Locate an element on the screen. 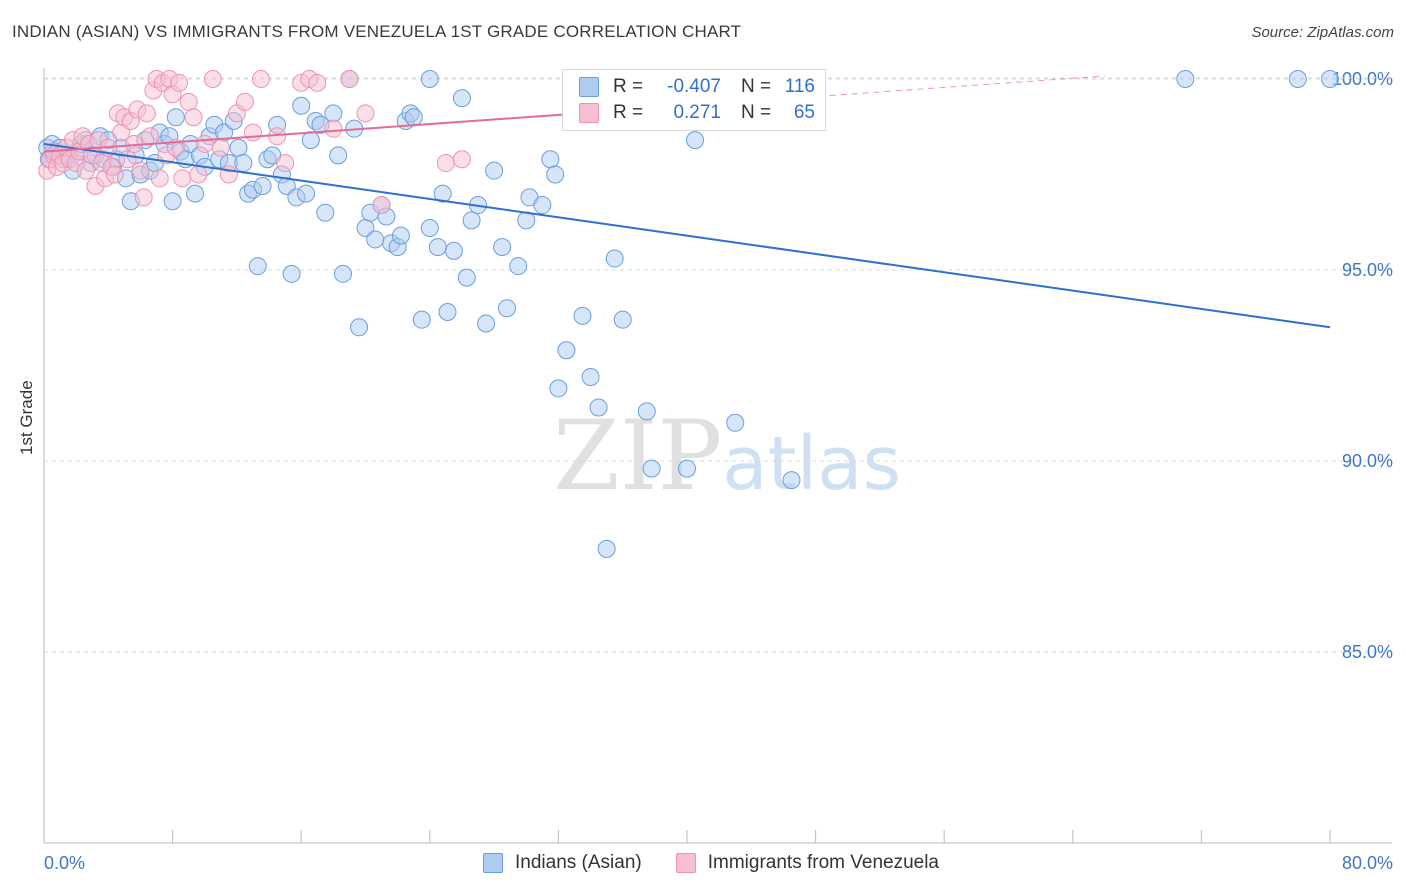 Image resolution: width=1406 pixels, height=892 pixels. stats-legend: R = -0.407 N = 116 R = 0.271 N = 65 is located at coordinates (694, 100).